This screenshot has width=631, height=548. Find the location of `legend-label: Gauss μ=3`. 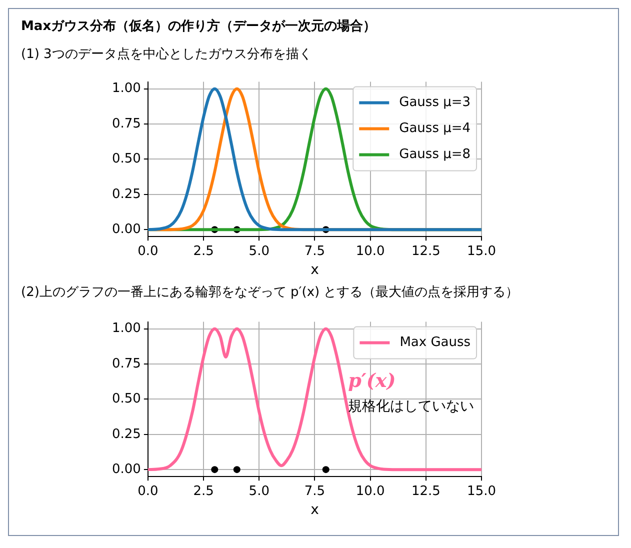

legend-label: Gauss μ=3 is located at coordinates (435, 102).